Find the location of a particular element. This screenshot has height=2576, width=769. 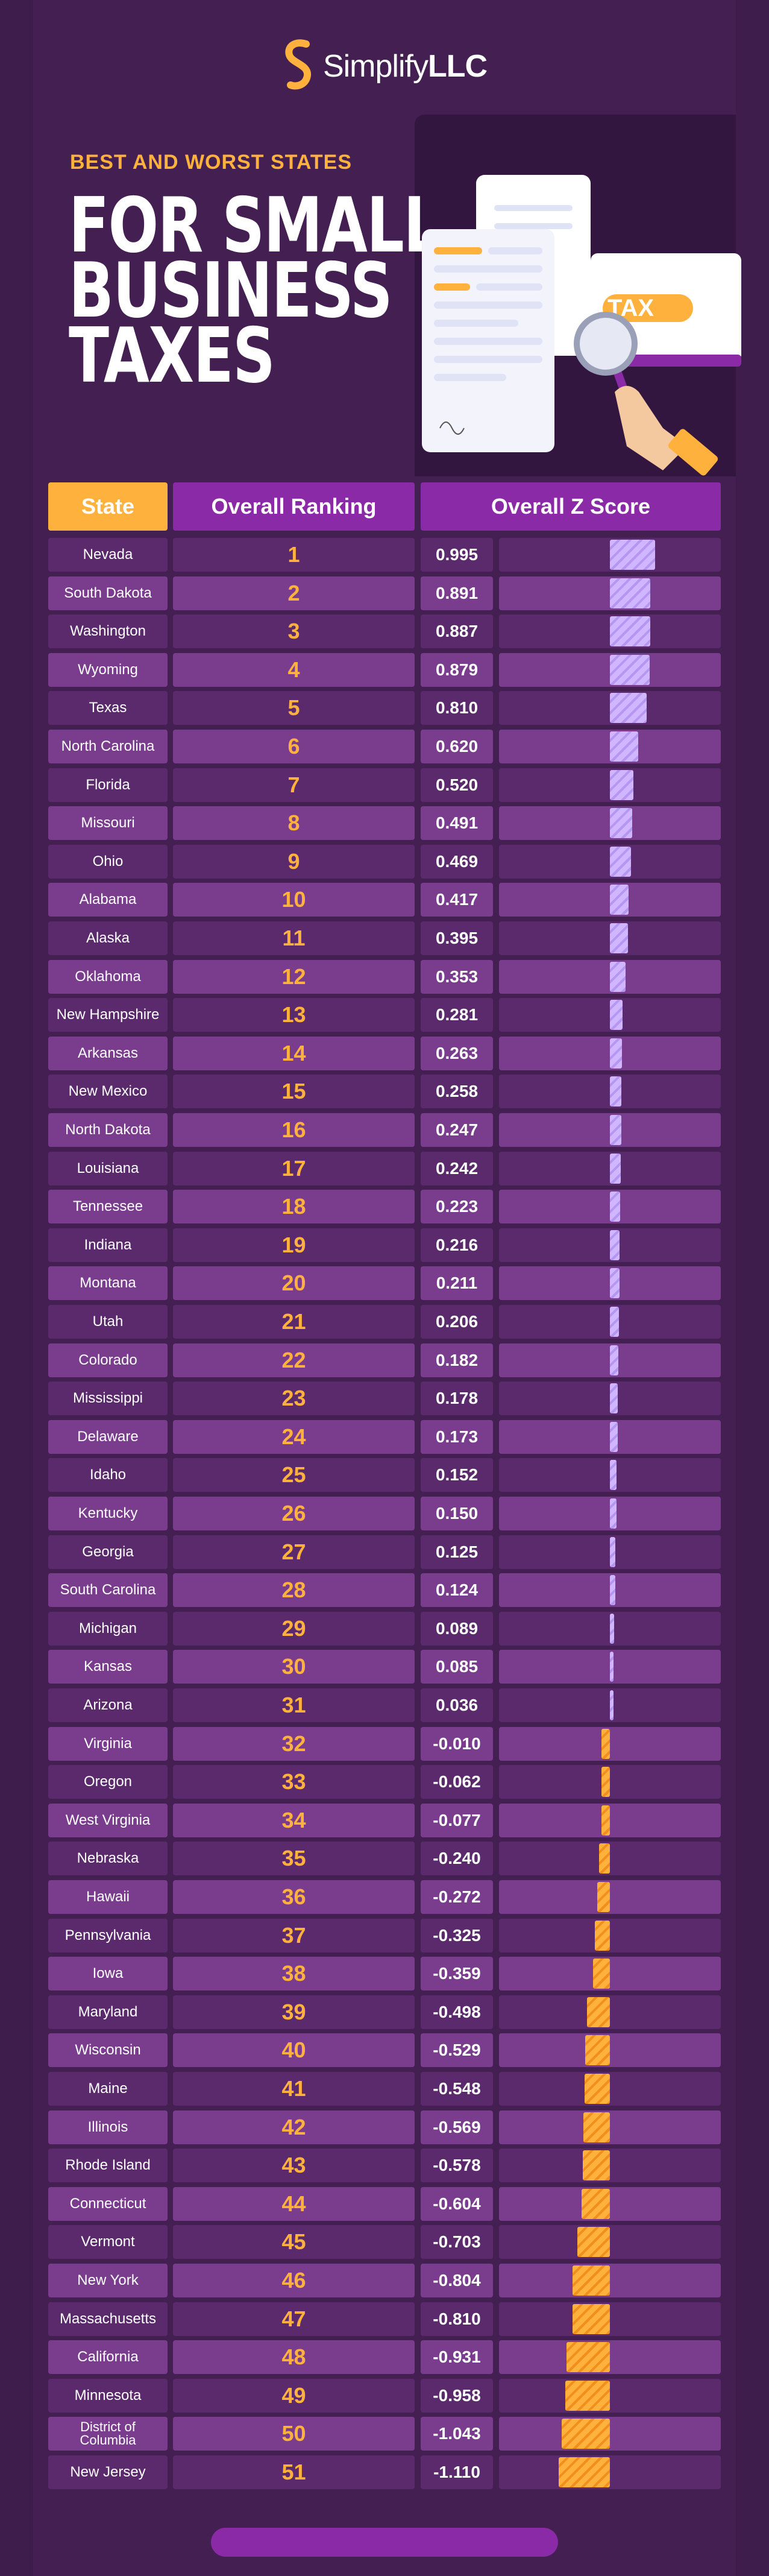

table-row: Pennsylvania 37 -0.325 is located at coordinates (384, 1936).